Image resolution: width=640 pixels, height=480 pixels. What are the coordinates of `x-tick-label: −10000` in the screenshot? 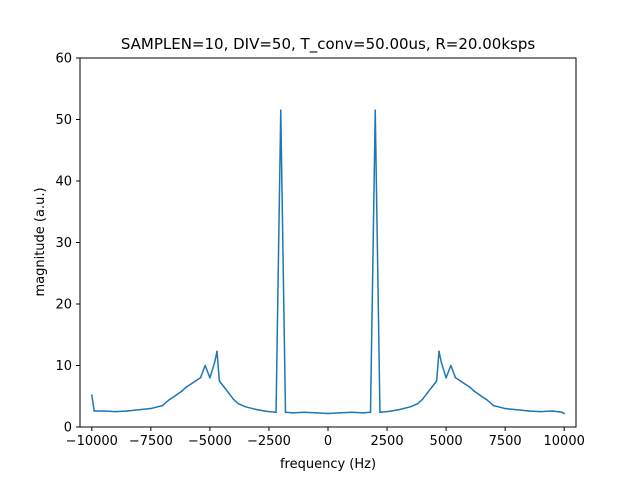 It's located at (92, 441).